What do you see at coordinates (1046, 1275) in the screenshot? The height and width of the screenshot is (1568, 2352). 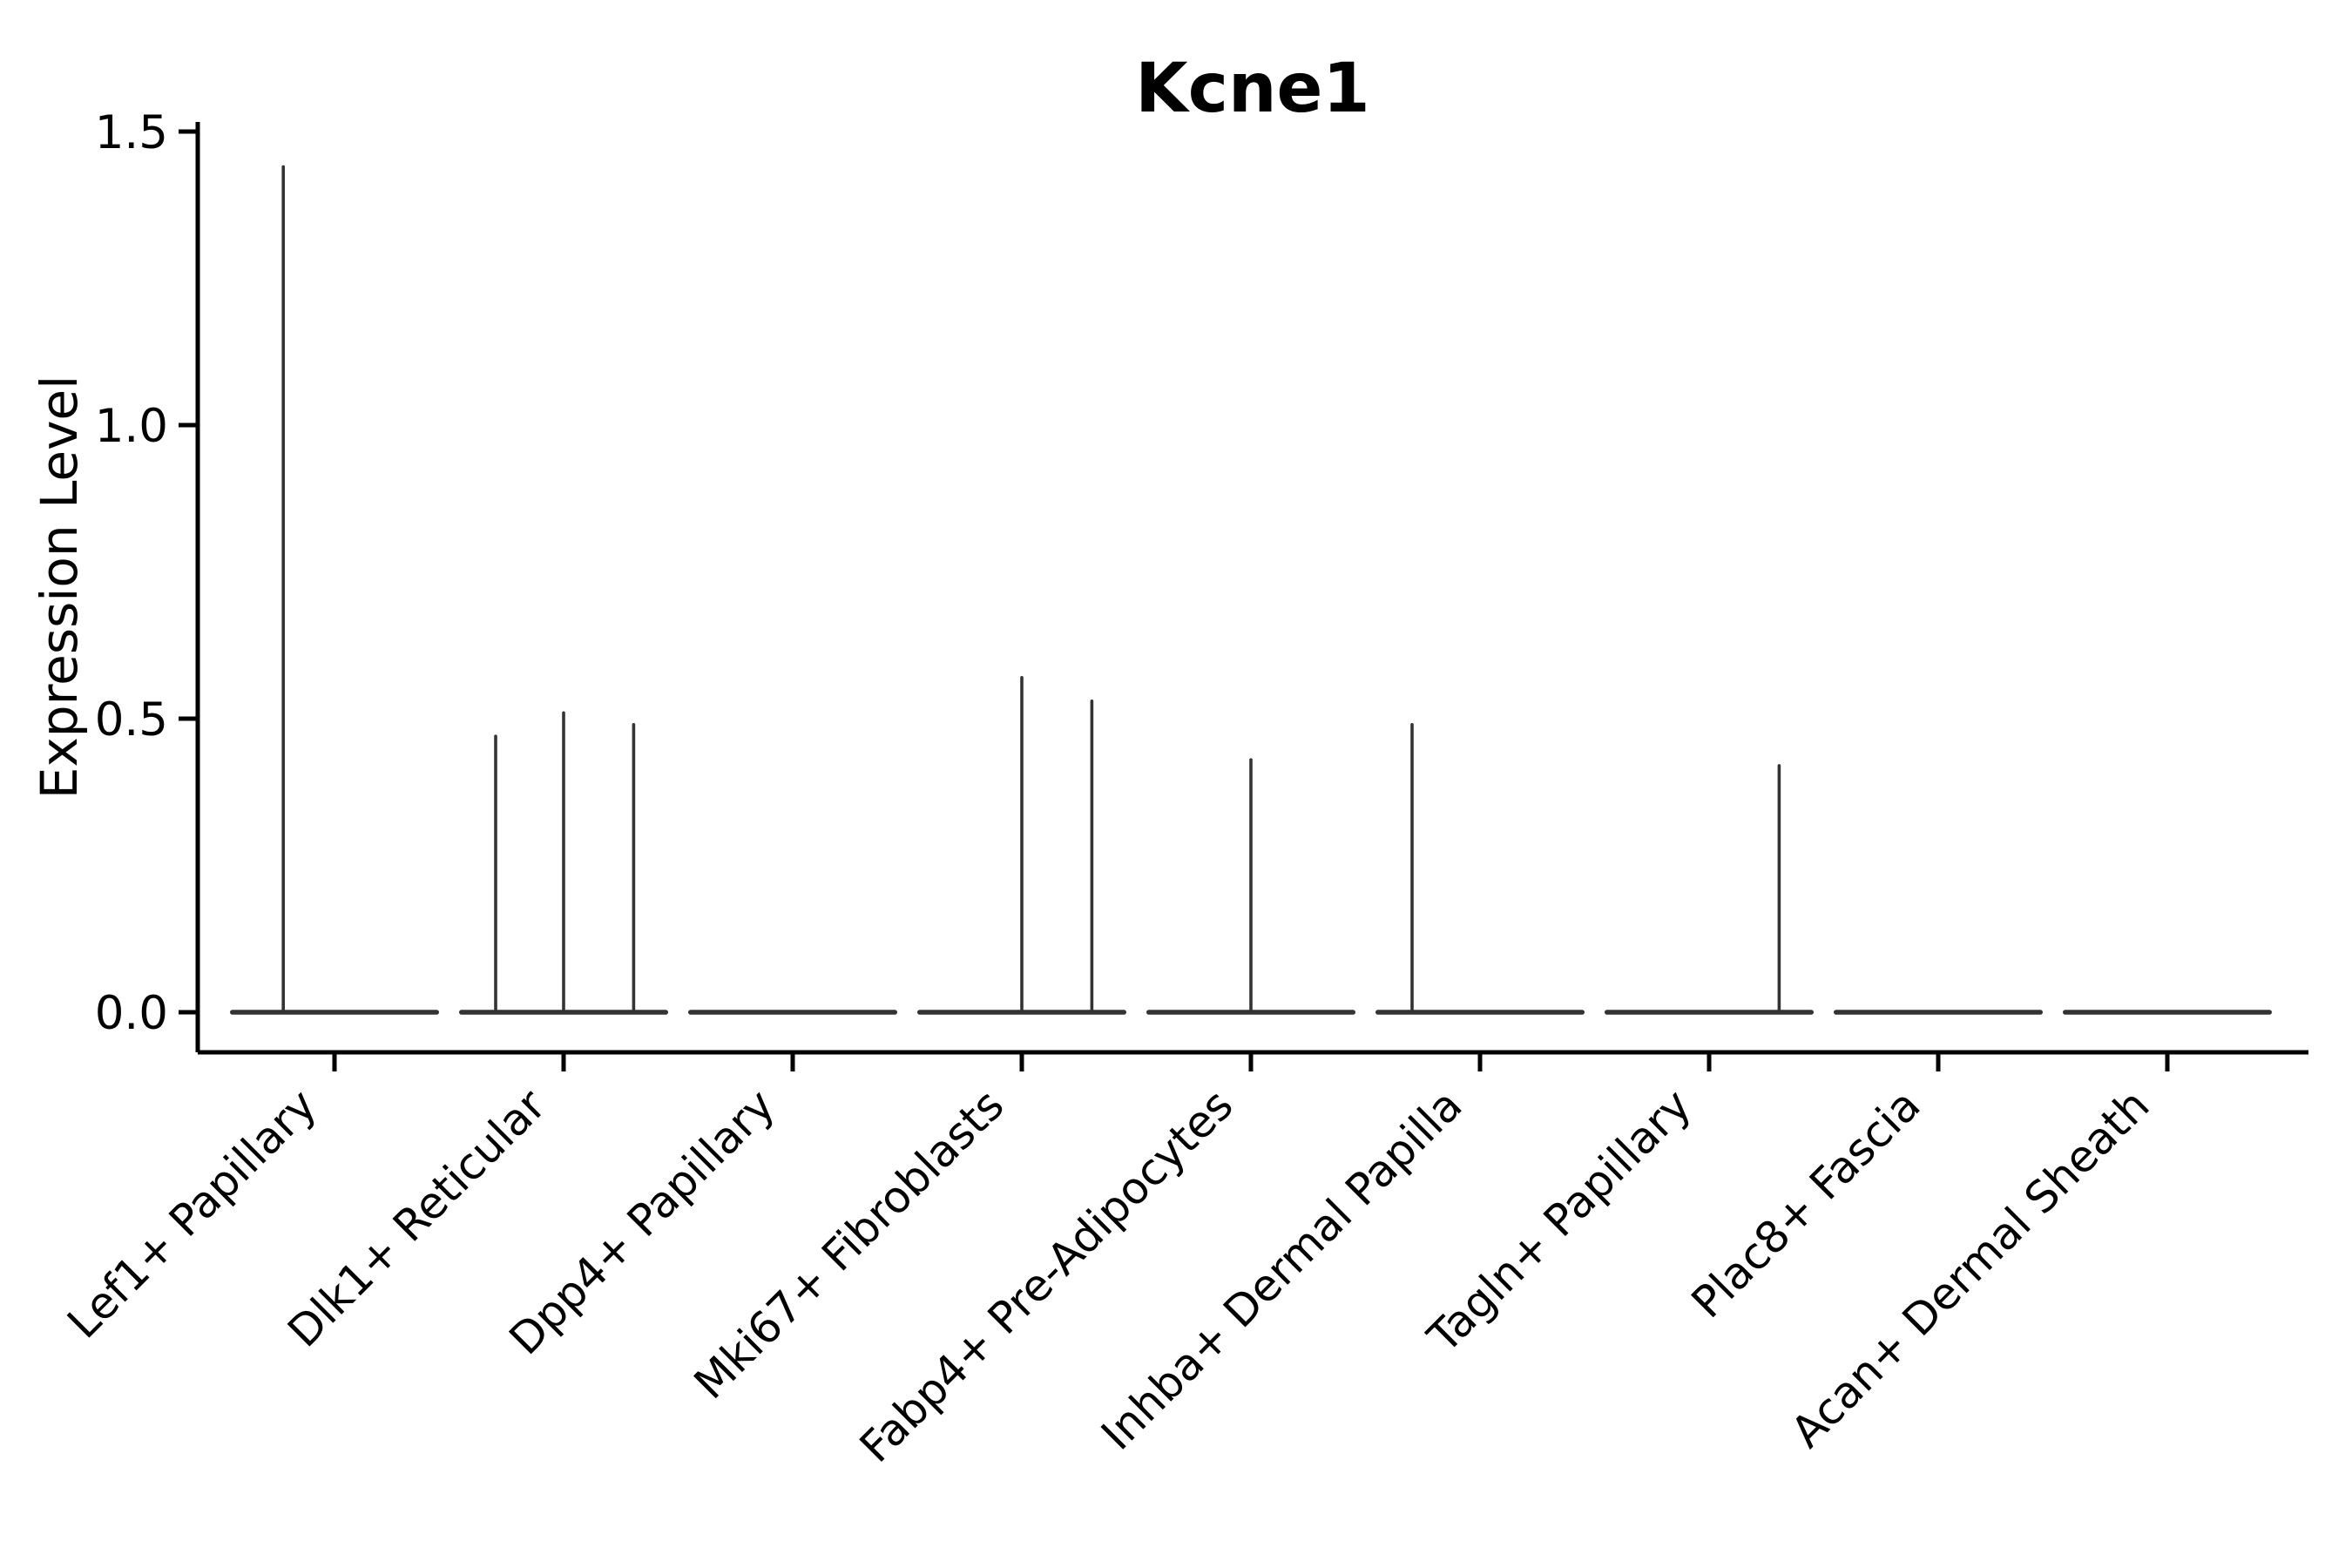 I see `x-tick-label: Fabp4+ Pre-Adipocytes` at bounding box center [1046, 1275].